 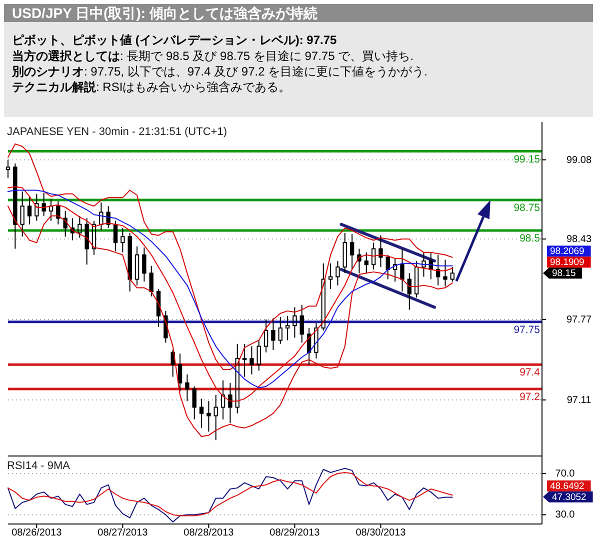 What do you see at coordinates (564, 273) in the screenshot?
I see `text: 98.15` at bounding box center [564, 273].